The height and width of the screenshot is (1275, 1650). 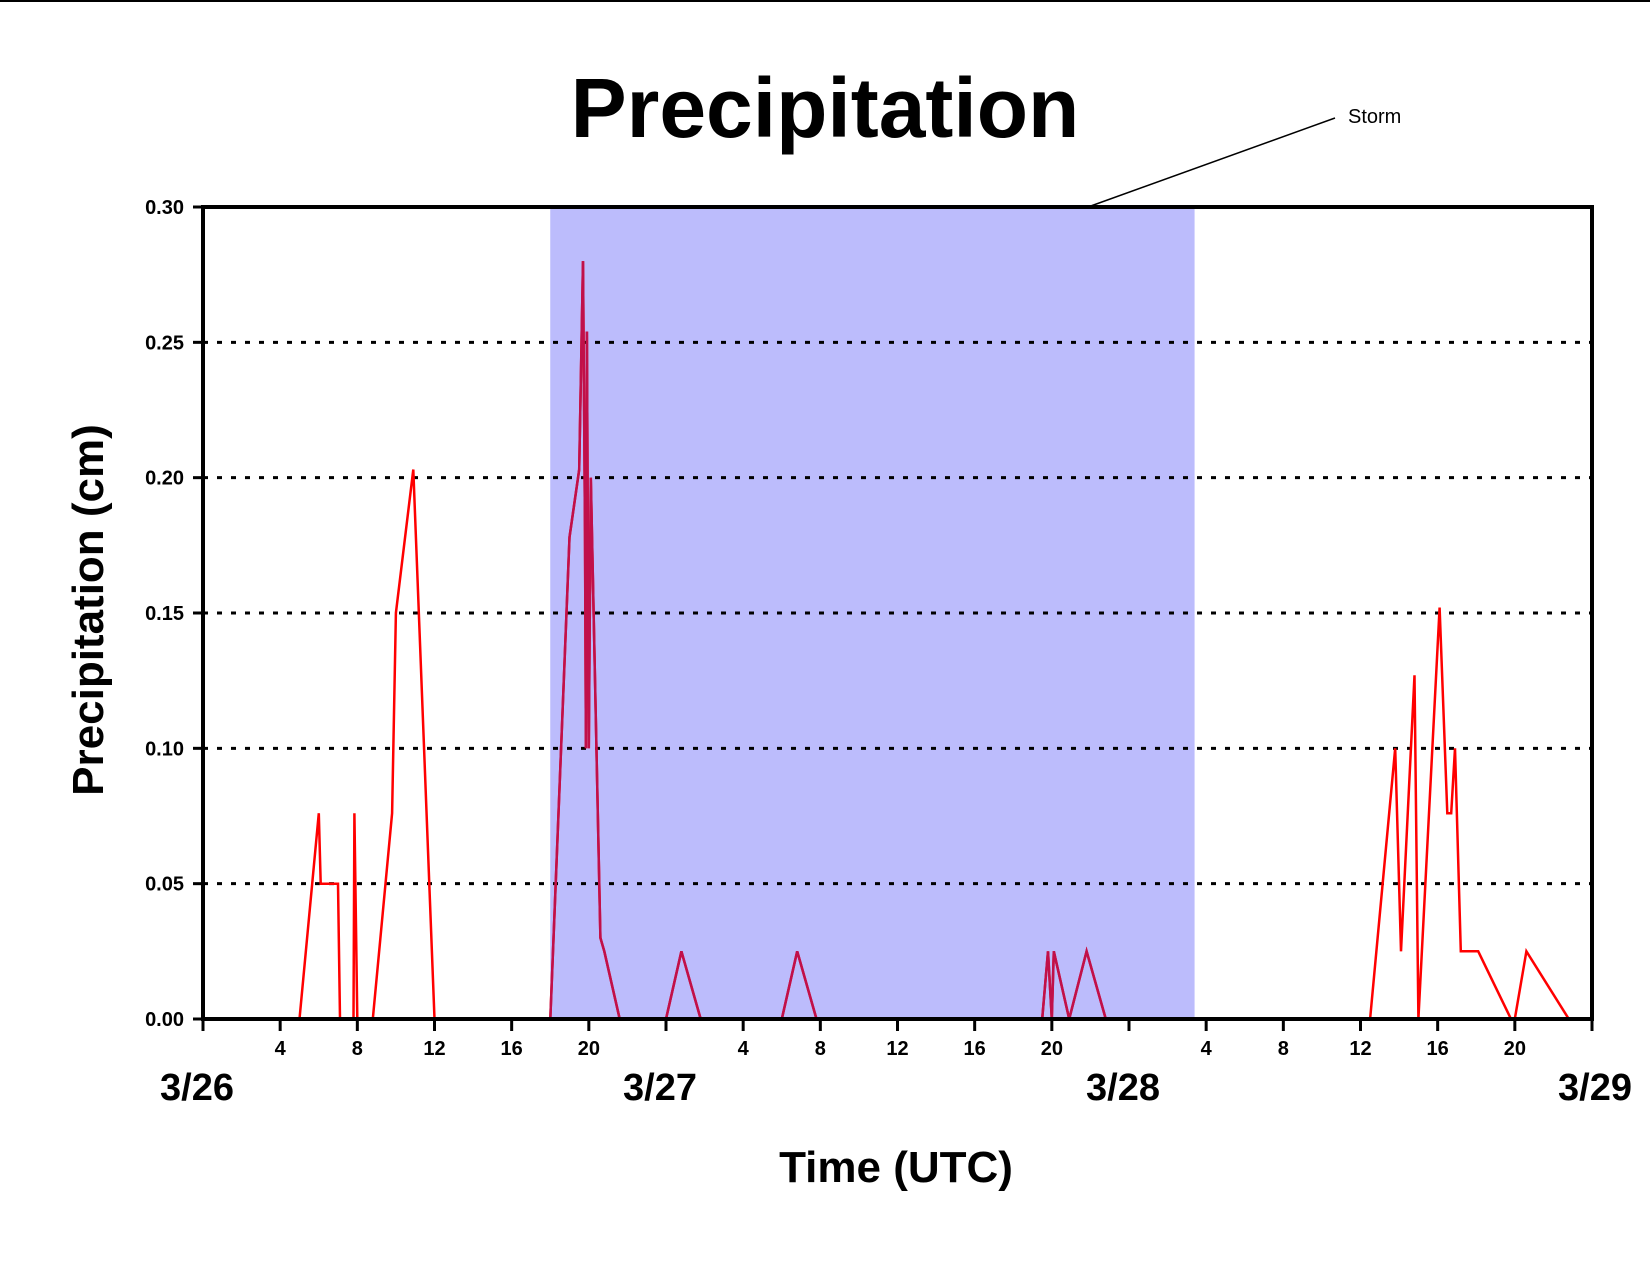 I want to click on y-tick-label: 0.15, so click(x=164, y=614).